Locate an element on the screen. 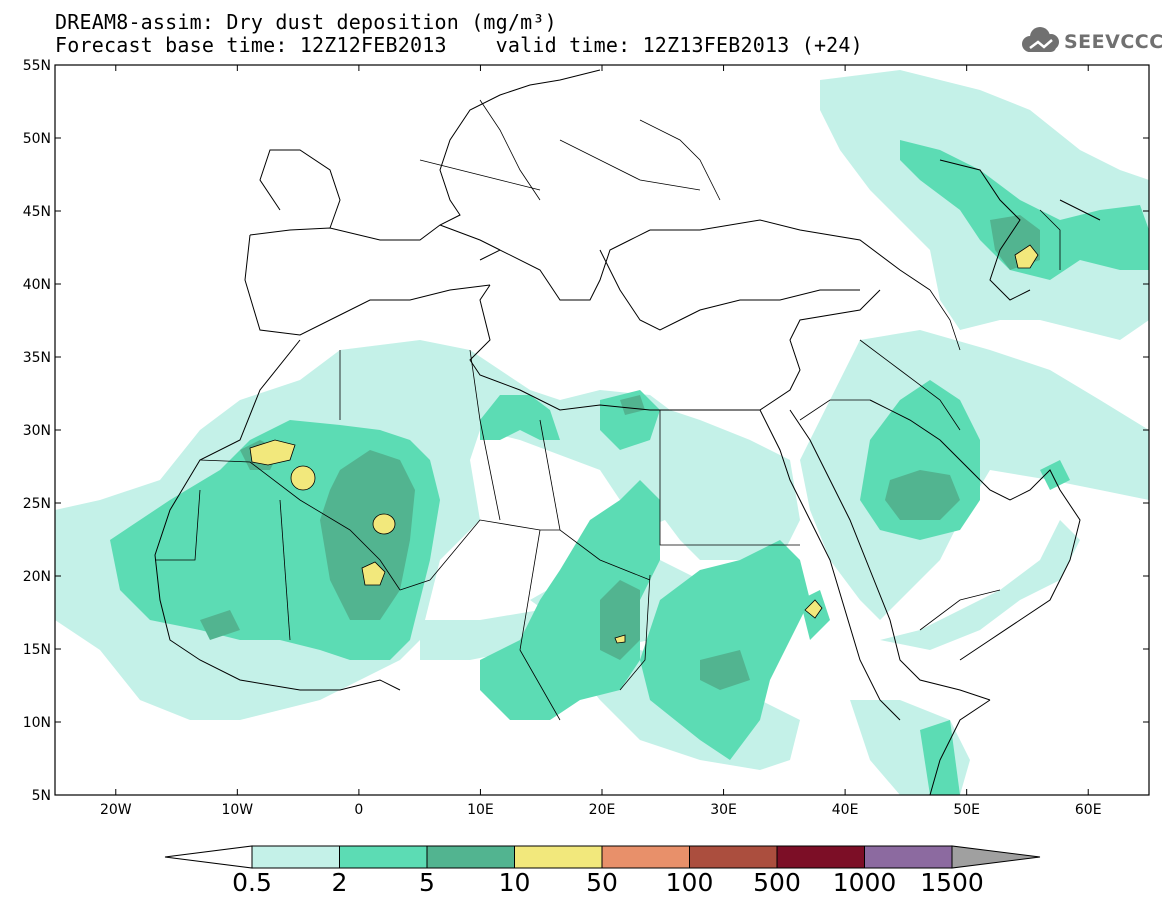 Image resolution: width=1165 pixels, height=907 pixels. colorbar-label: 5 is located at coordinates (427, 882).